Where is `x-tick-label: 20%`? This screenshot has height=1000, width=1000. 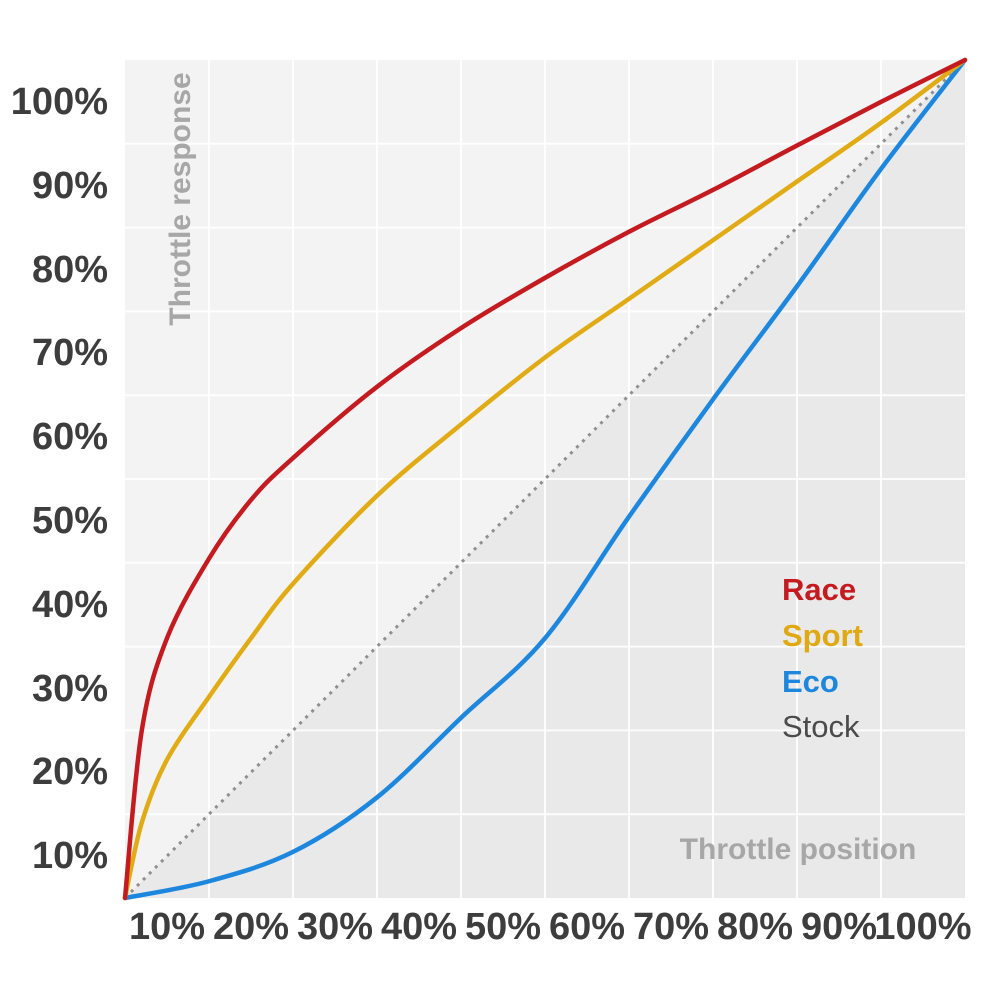
x-tick-label: 20% is located at coordinates (251, 927).